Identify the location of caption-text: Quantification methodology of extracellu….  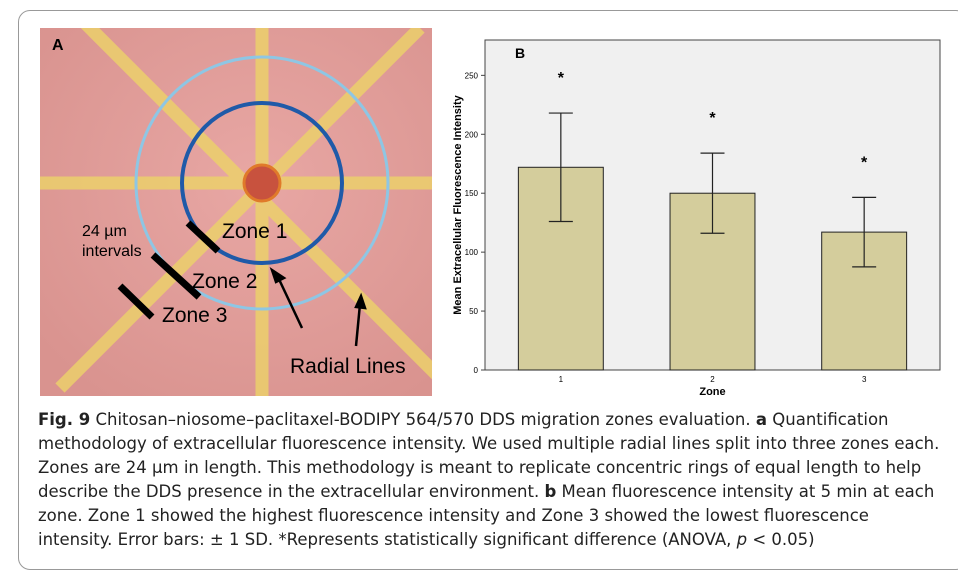
(489, 455).